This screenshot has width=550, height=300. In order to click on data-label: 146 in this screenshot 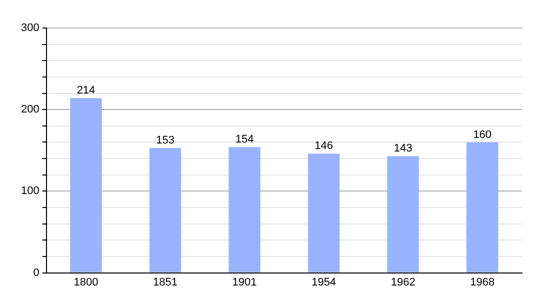, I will do `click(323, 146)`.